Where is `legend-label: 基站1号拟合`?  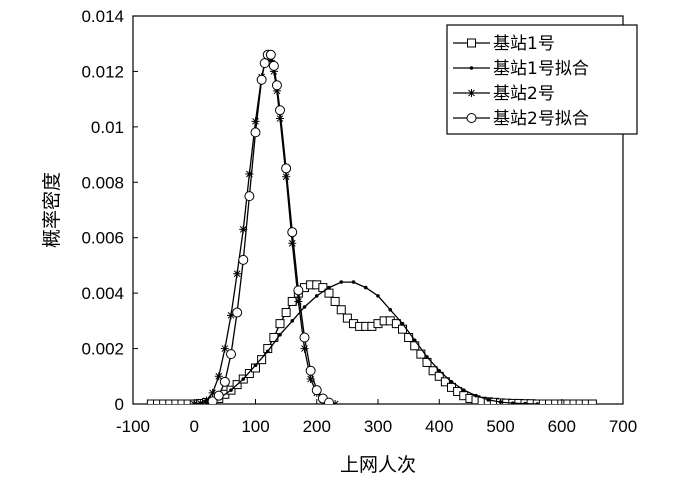 legend-label: 基站1号拟合 is located at coordinates (541, 69).